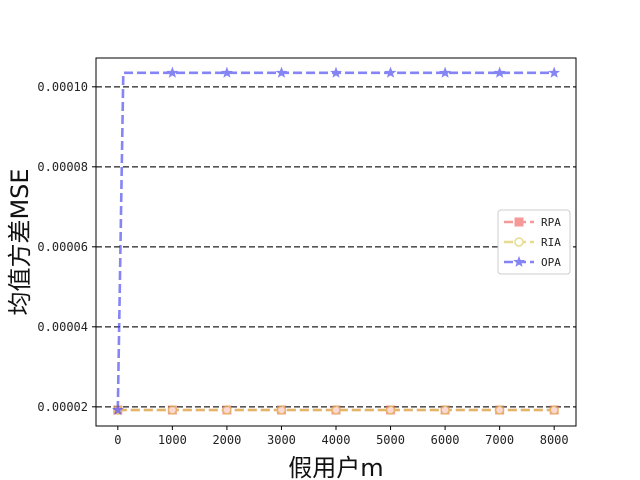 Image resolution: width=640 pixels, height=480 pixels. I want to click on legend-swatch-opa, so click(519, 261).